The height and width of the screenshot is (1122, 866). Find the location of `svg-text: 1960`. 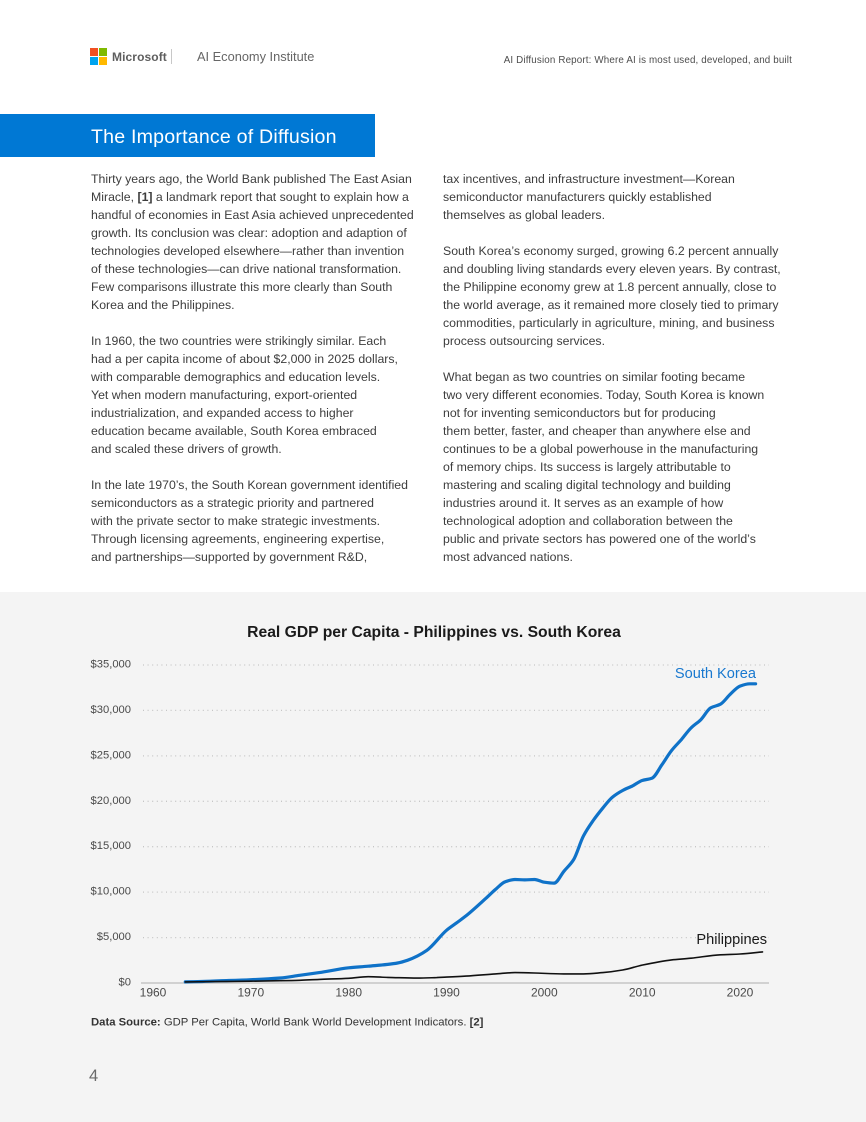

svg-text: 1960 is located at coordinates (153, 993).